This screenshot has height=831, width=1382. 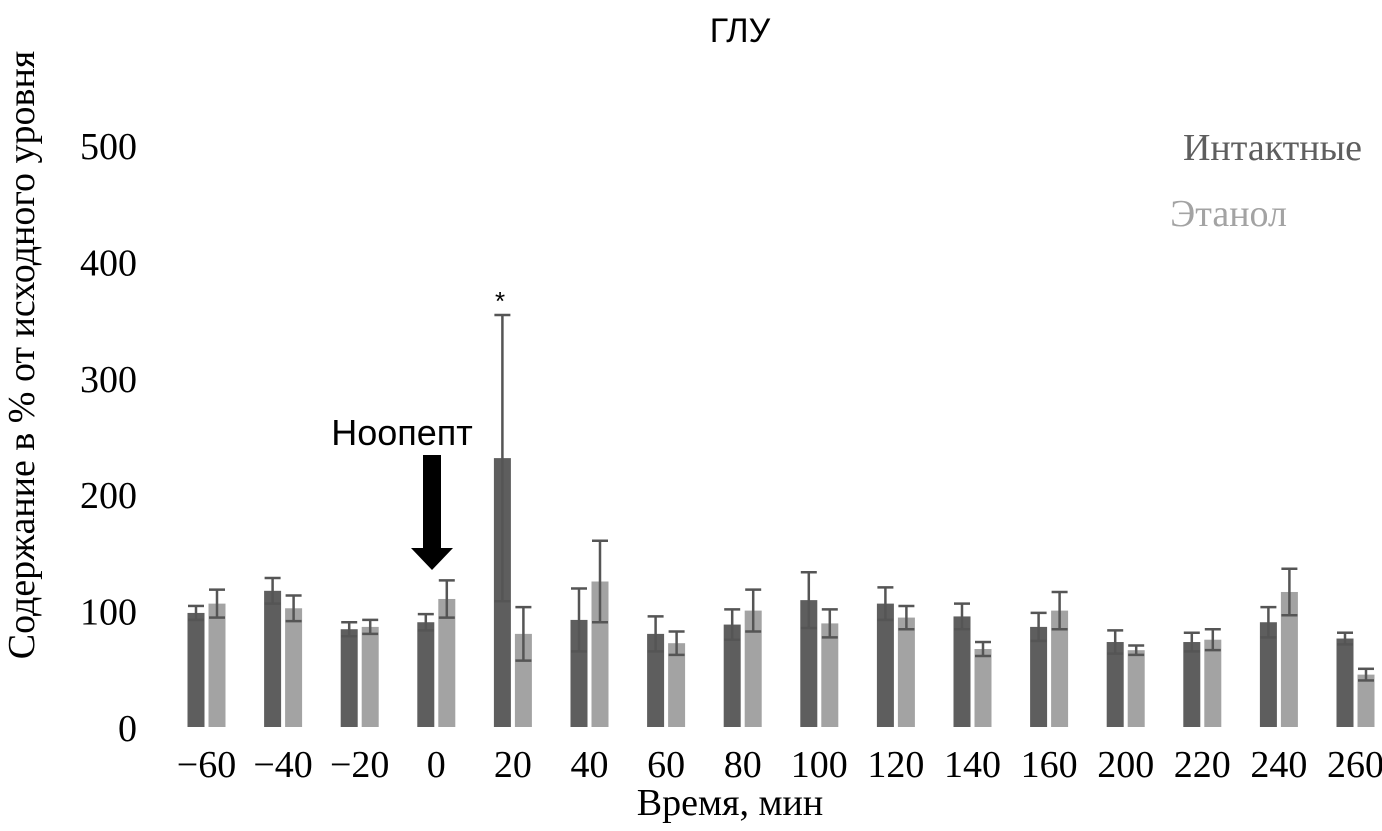 I want to click on x-tick-label: −60, so click(x=206, y=765).